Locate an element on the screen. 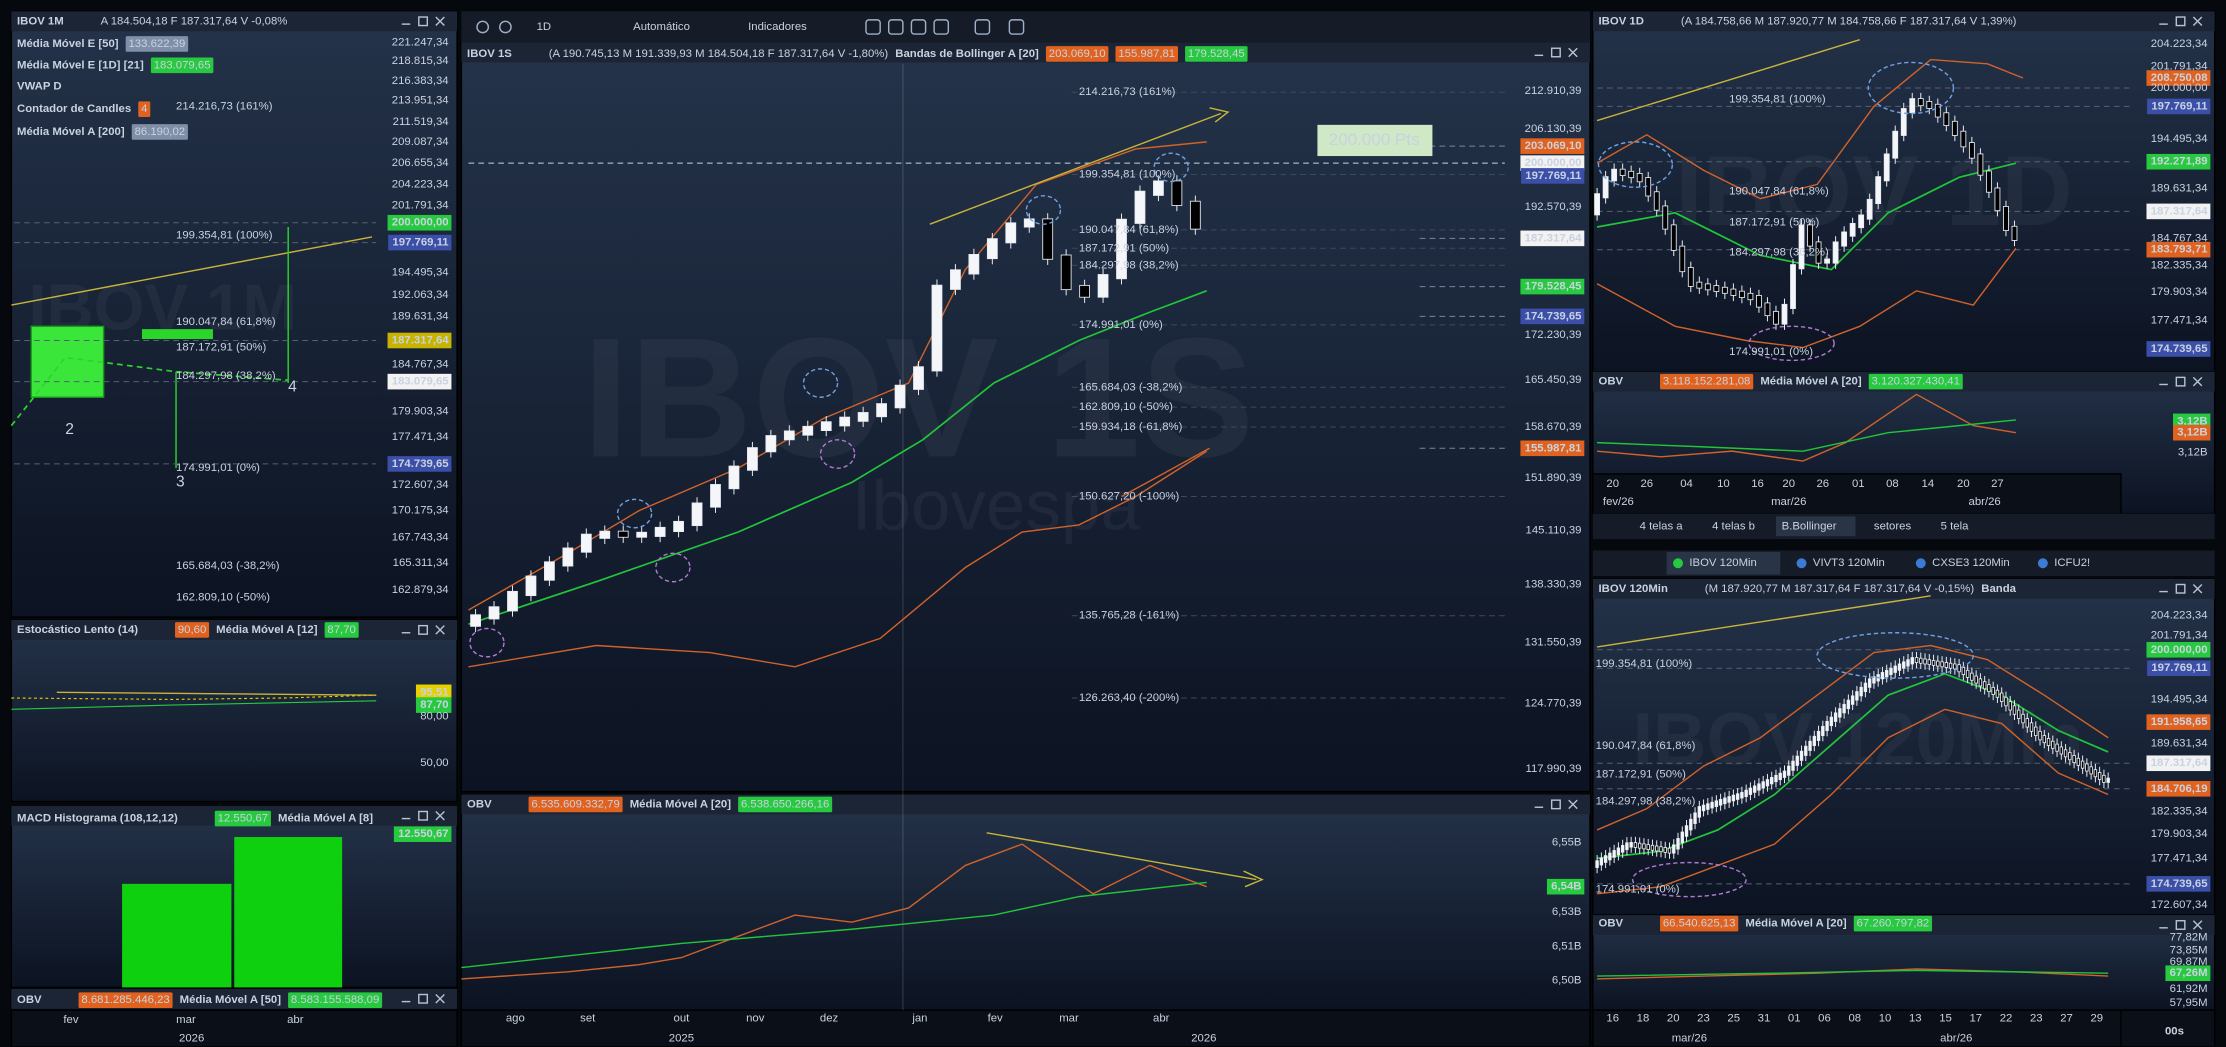 The height and width of the screenshot is (1047, 2226). badge-value: 3.120.327.430,41 is located at coordinates (1916, 382).